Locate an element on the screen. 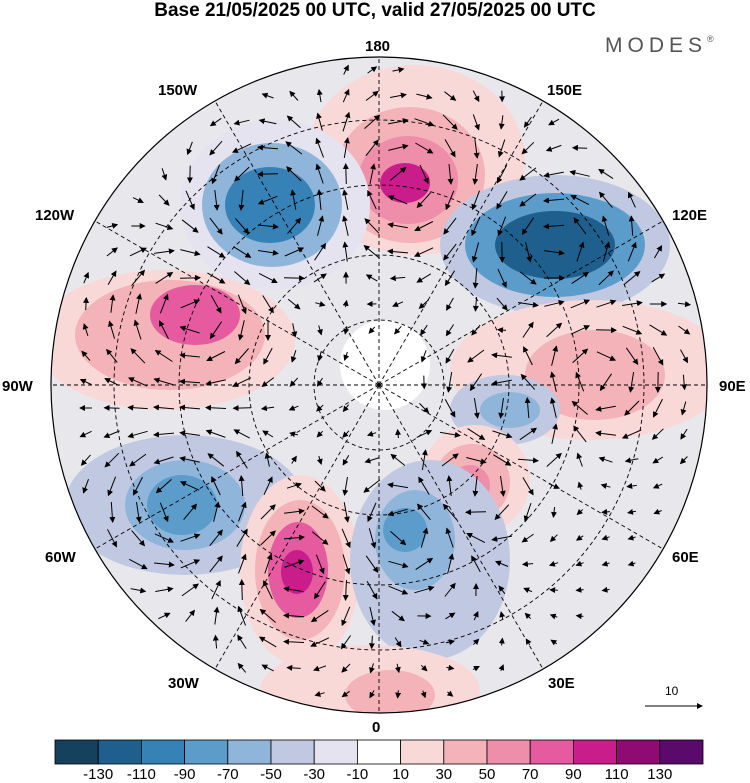  lon-label-30e: 30E is located at coordinates (561, 683).